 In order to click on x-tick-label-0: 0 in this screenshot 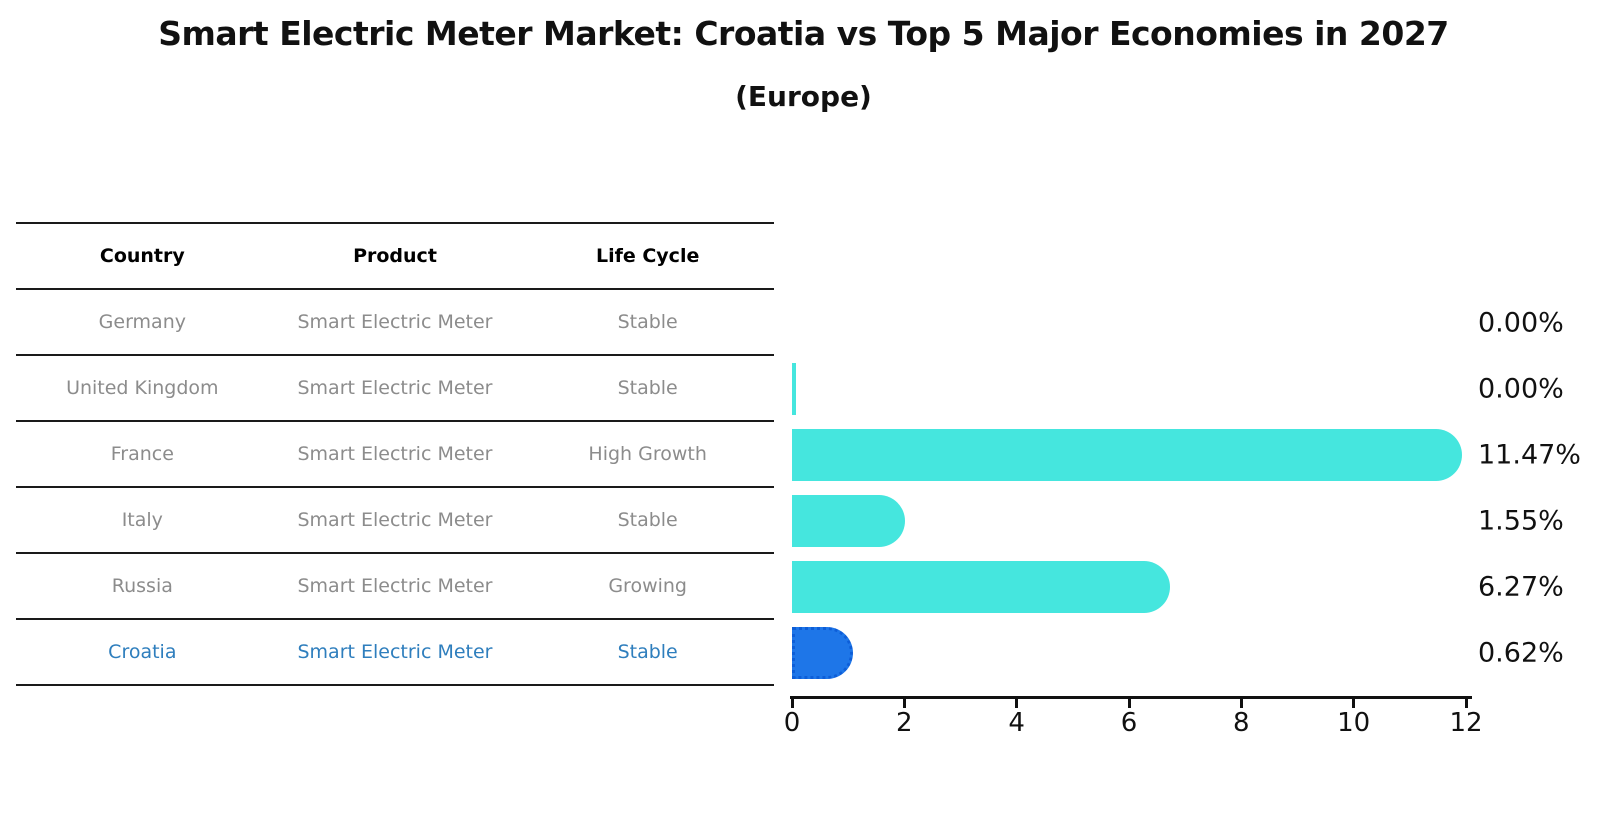, I will do `click(792, 723)`.